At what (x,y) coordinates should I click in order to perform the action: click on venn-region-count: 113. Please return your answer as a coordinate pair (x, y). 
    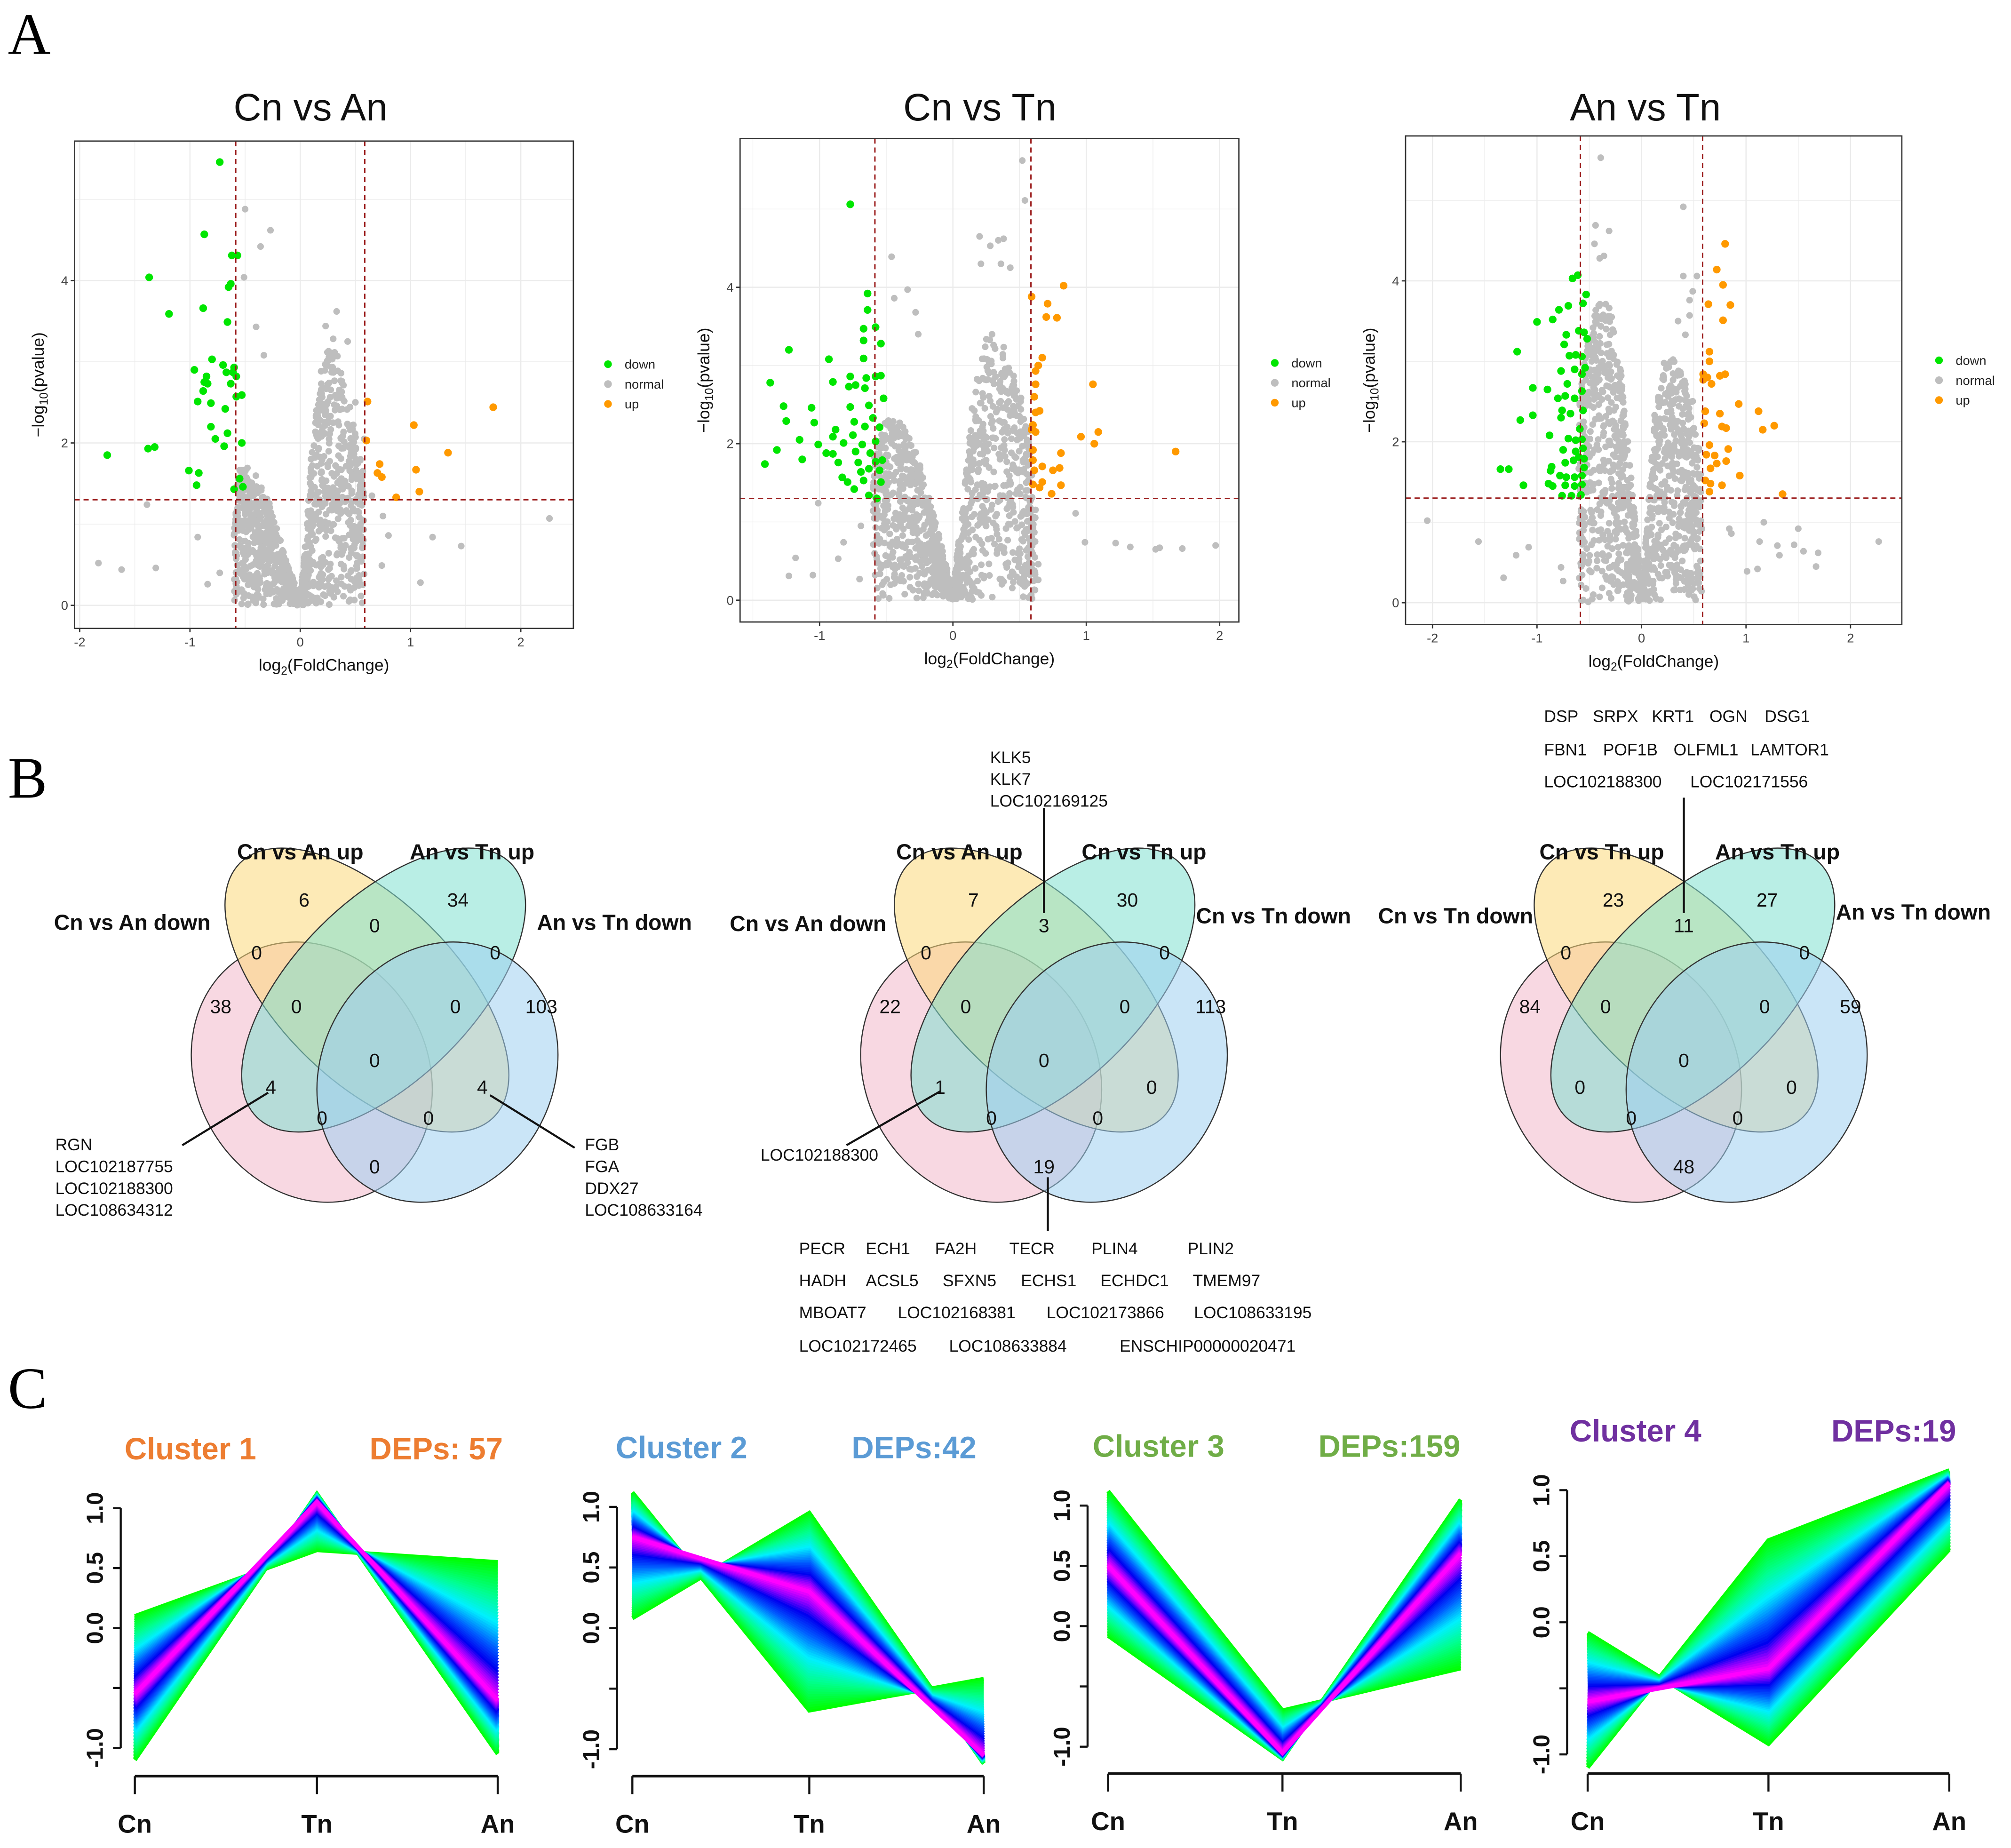
    Looking at the image, I should click on (1210, 1007).